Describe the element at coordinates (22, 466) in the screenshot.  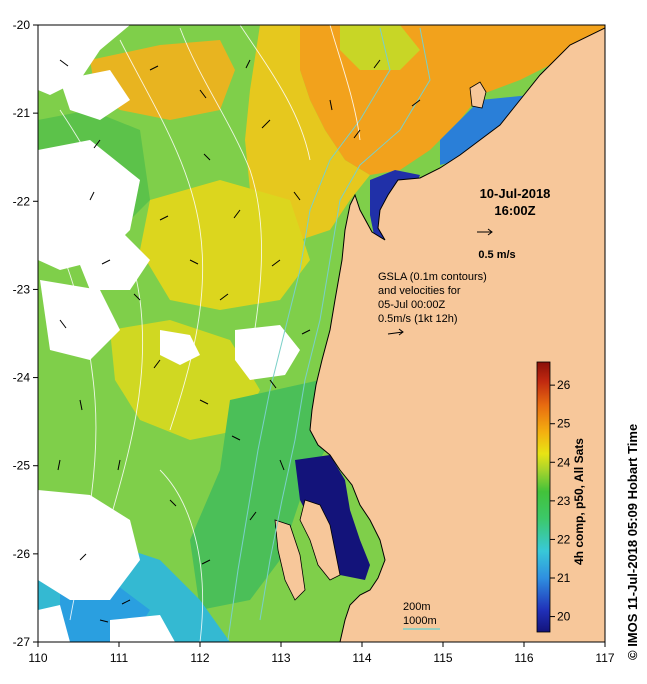
I see `y-tick-label: -25` at that location.